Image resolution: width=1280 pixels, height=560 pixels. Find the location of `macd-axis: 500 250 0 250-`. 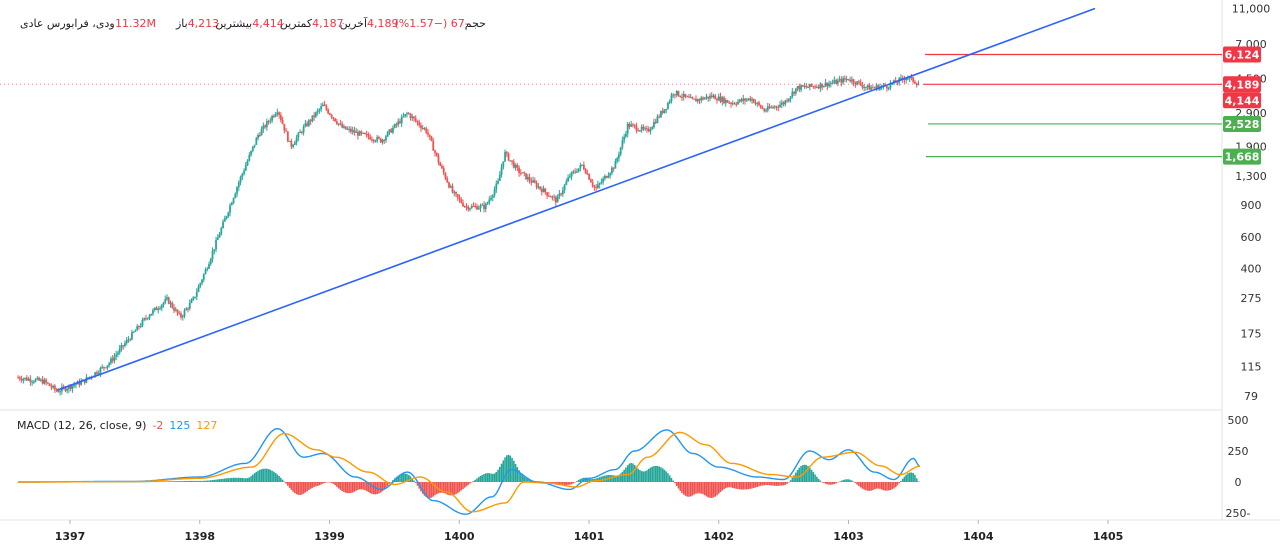

macd-axis: 500 250 0 250- is located at coordinates (1238, 467).